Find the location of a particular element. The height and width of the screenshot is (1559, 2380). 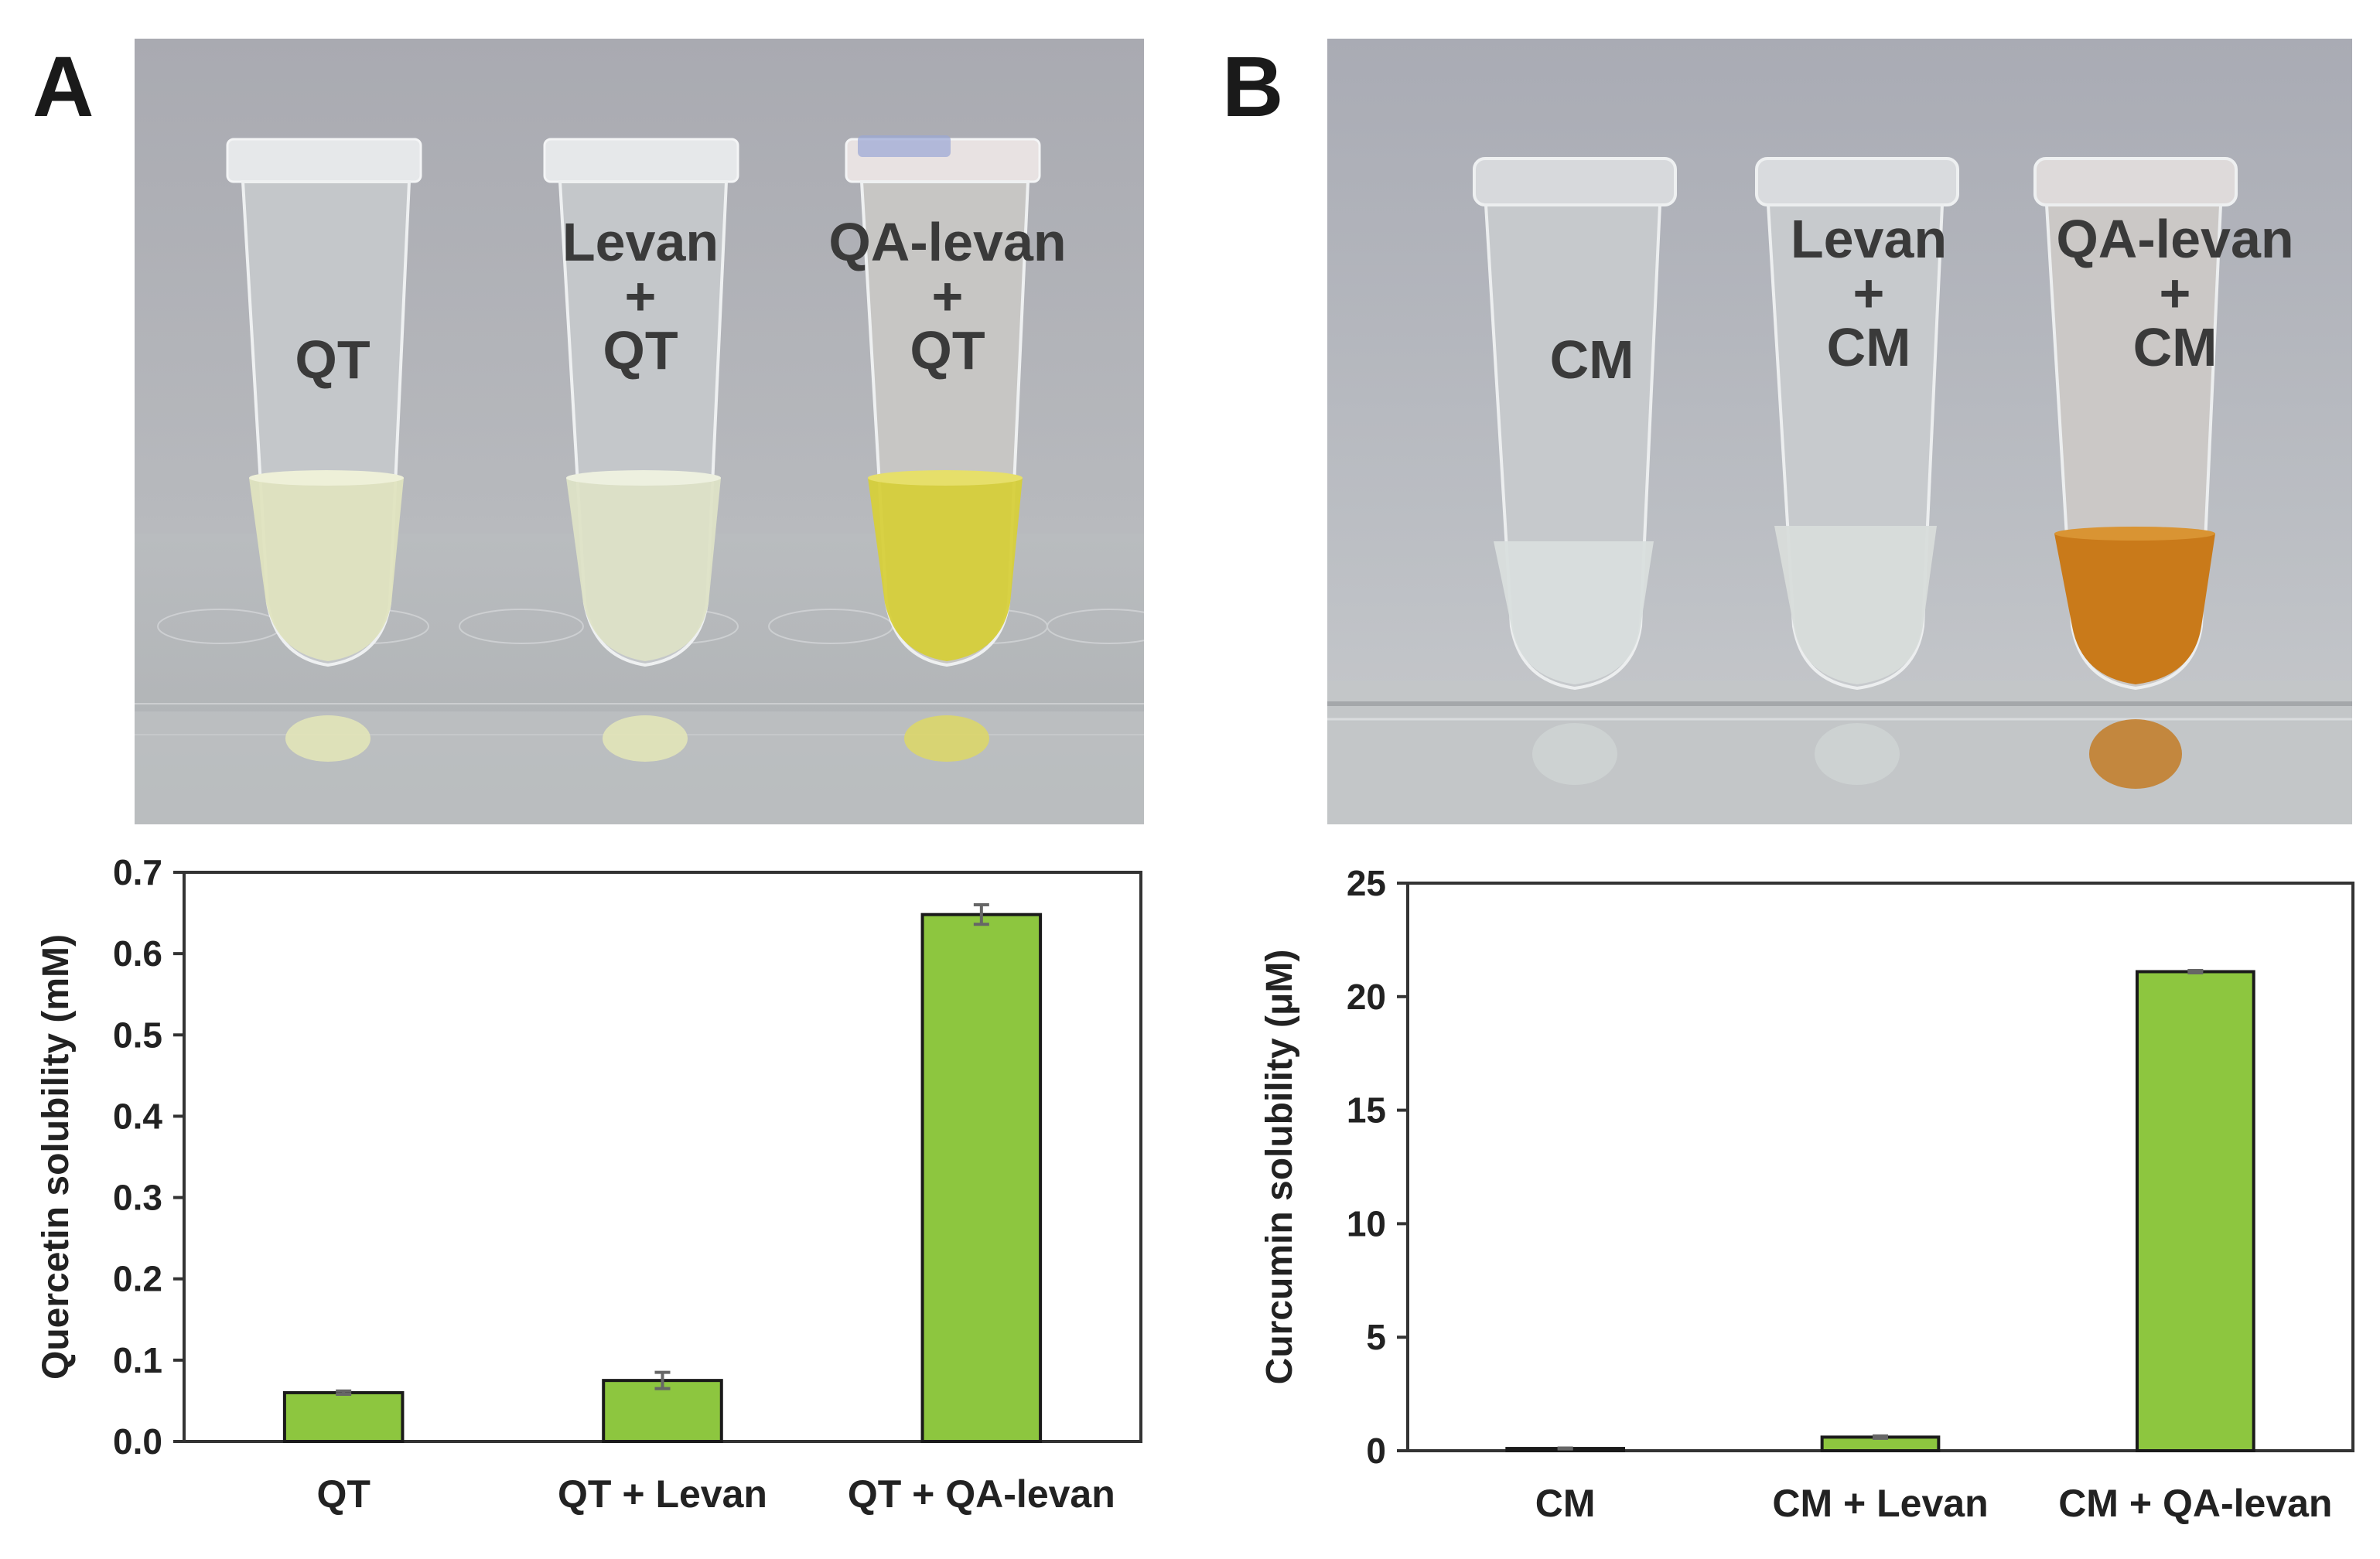

x-tick-label: QT is located at coordinates (343, 1494).